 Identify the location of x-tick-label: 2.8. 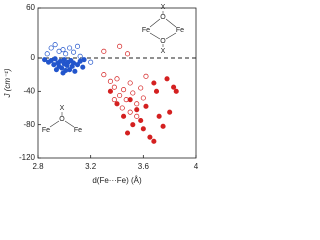
(38, 166).